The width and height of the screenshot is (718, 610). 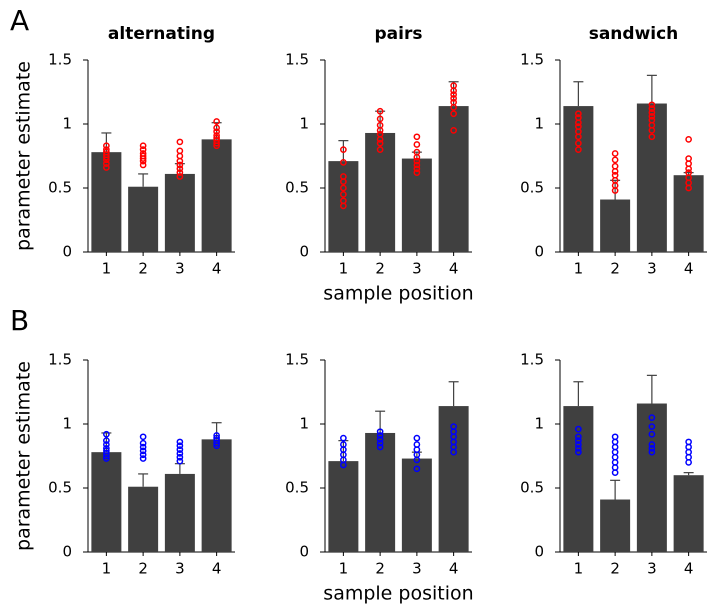 I want to click on chart-title: sandwich, so click(x=634, y=34).